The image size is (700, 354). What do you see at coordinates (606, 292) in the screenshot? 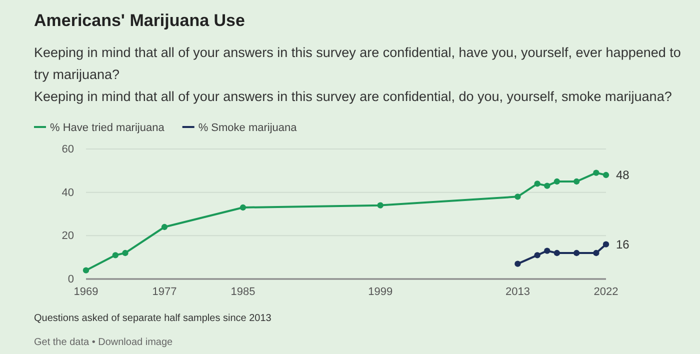
I see `x-tick-label: 2022` at bounding box center [606, 292].